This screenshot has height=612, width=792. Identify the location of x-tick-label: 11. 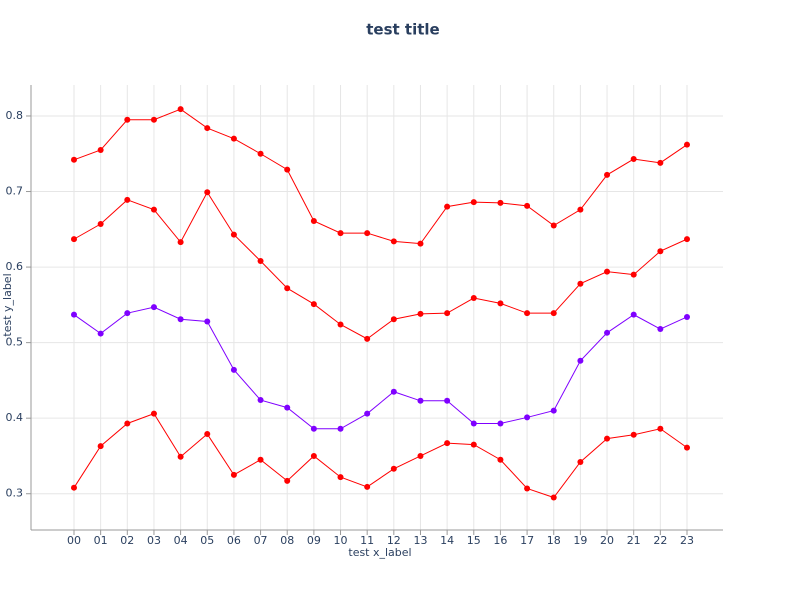
(367, 540).